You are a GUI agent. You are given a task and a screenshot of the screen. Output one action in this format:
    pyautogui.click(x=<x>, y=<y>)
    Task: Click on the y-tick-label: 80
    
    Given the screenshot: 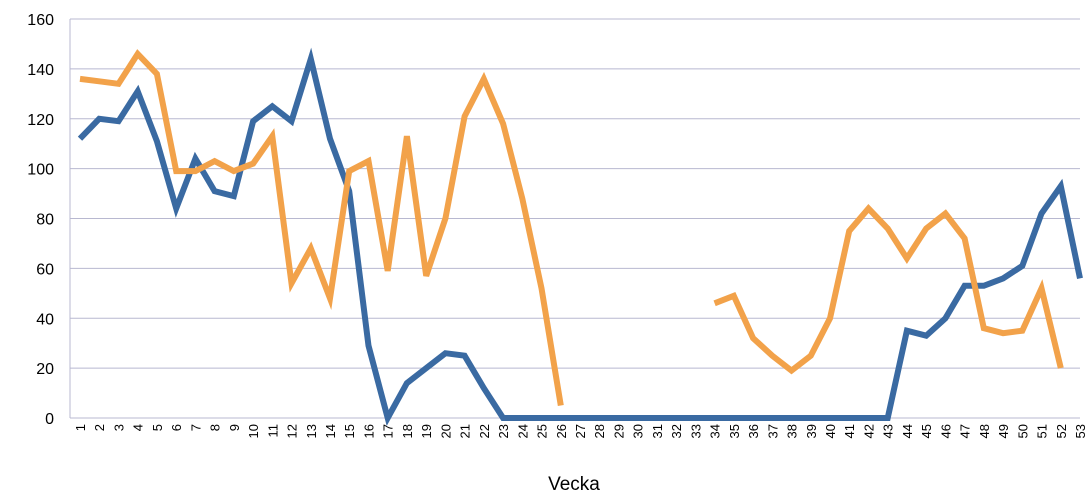 What is the action you would take?
    pyautogui.click(x=45, y=220)
    